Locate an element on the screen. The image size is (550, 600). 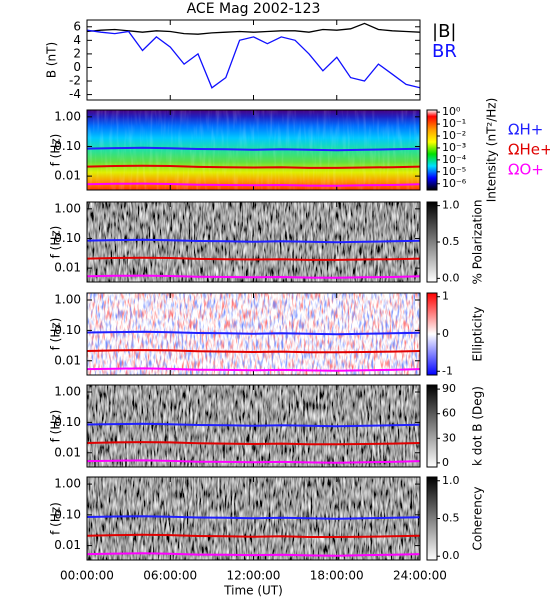
colorbar-tick-label: 10⁻³ is located at coordinates (454, 147).